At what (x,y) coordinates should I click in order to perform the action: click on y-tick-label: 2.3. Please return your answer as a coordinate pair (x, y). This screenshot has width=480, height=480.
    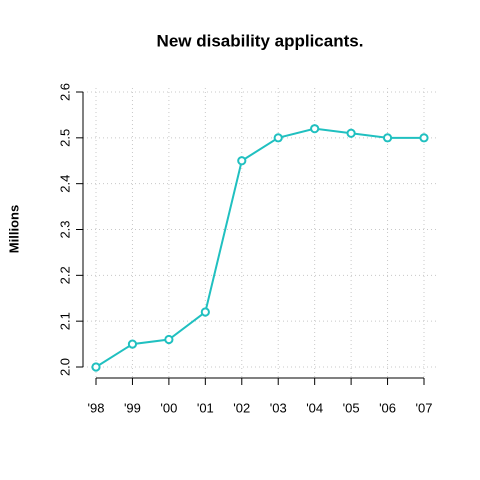
    Looking at the image, I should click on (64, 229).